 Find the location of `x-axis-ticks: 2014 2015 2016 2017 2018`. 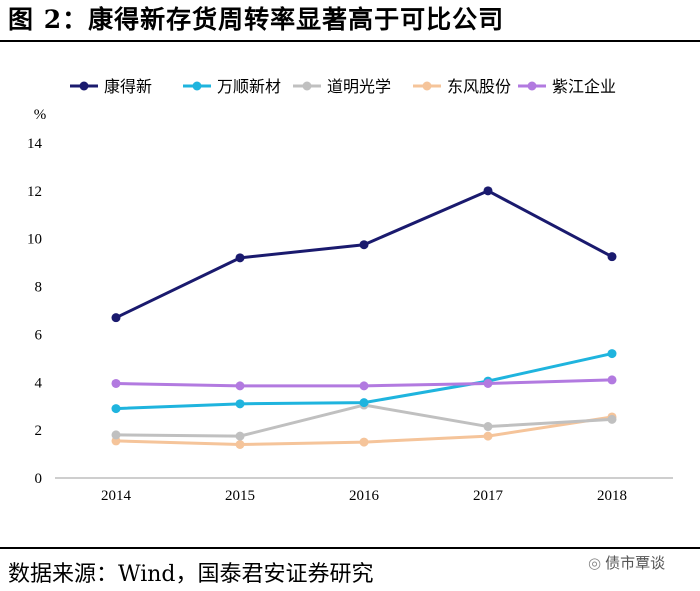

x-axis-ticks: 2014 2015 2016 2017 2018 is located at coordinates (364, 496).